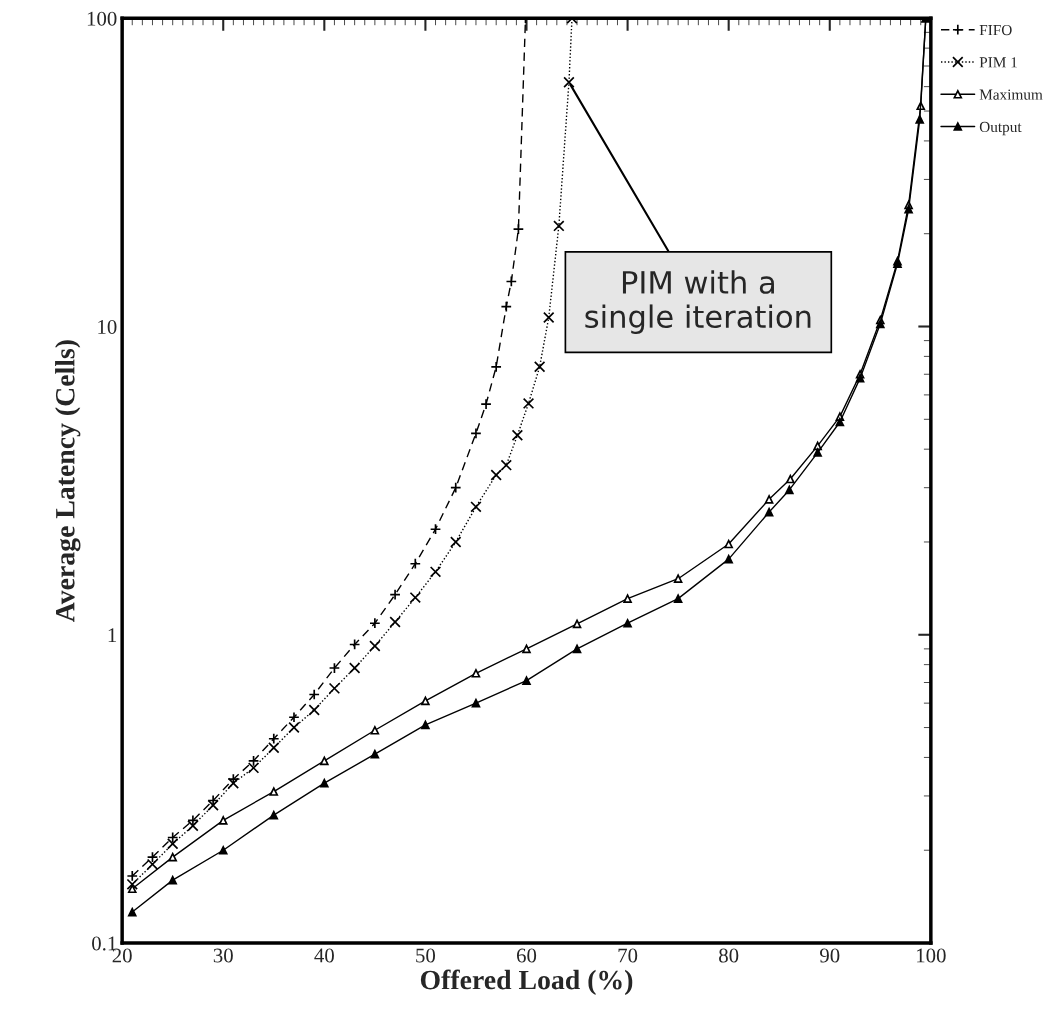 The width and height of the screenshot is (1053, 1014). Describe the element at coordinates (324, 955) in the screenshot. I see `x-tick-label: 40` at that location.